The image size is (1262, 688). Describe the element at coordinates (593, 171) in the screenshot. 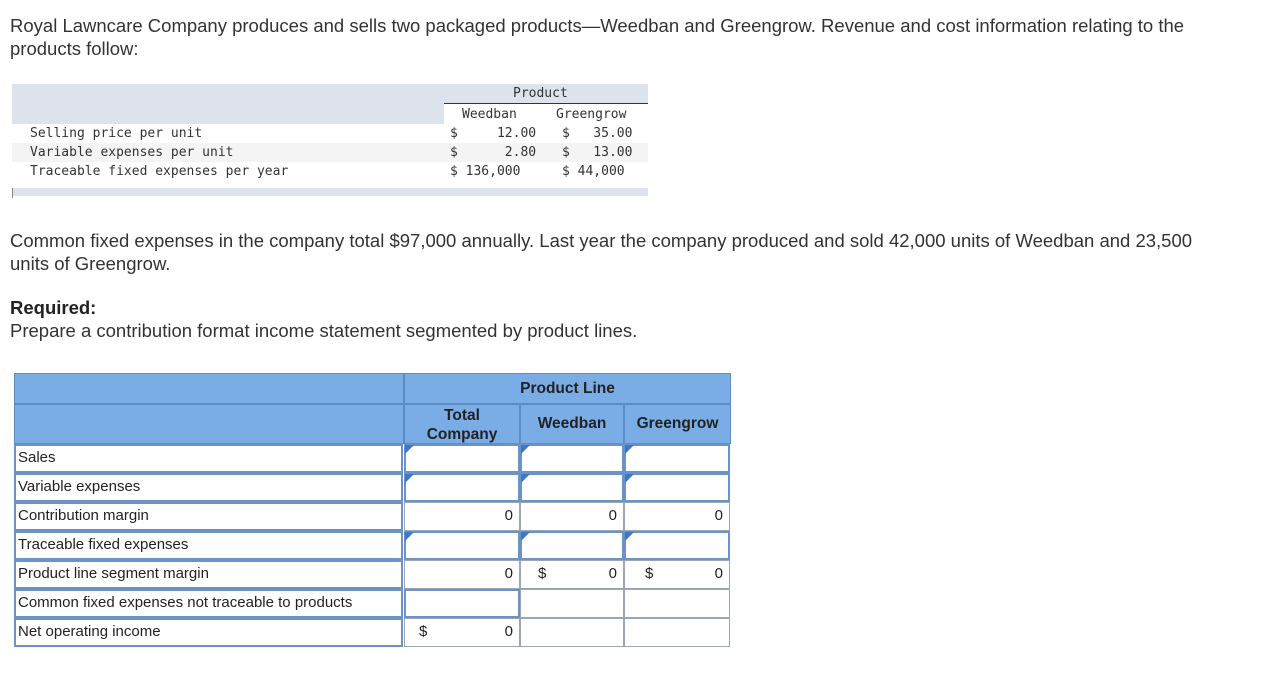

I see `greengrow-value: $ 44,000` at that location.